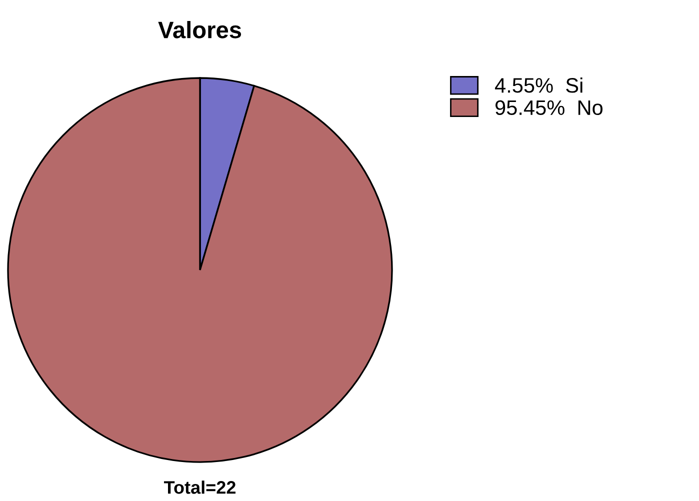 This screenshot has width=699, height=501. Describe the element at coordinates (548, 108) in the screenshot. I see `legend-label: 95.45% No` at that location.